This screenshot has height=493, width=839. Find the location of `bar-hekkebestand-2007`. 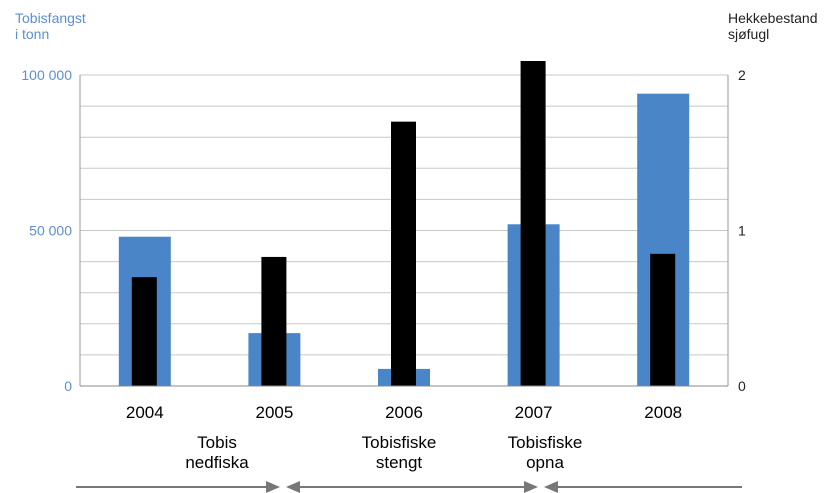

bar-hekkebestand-2007 is located at coordinates (533, 223).